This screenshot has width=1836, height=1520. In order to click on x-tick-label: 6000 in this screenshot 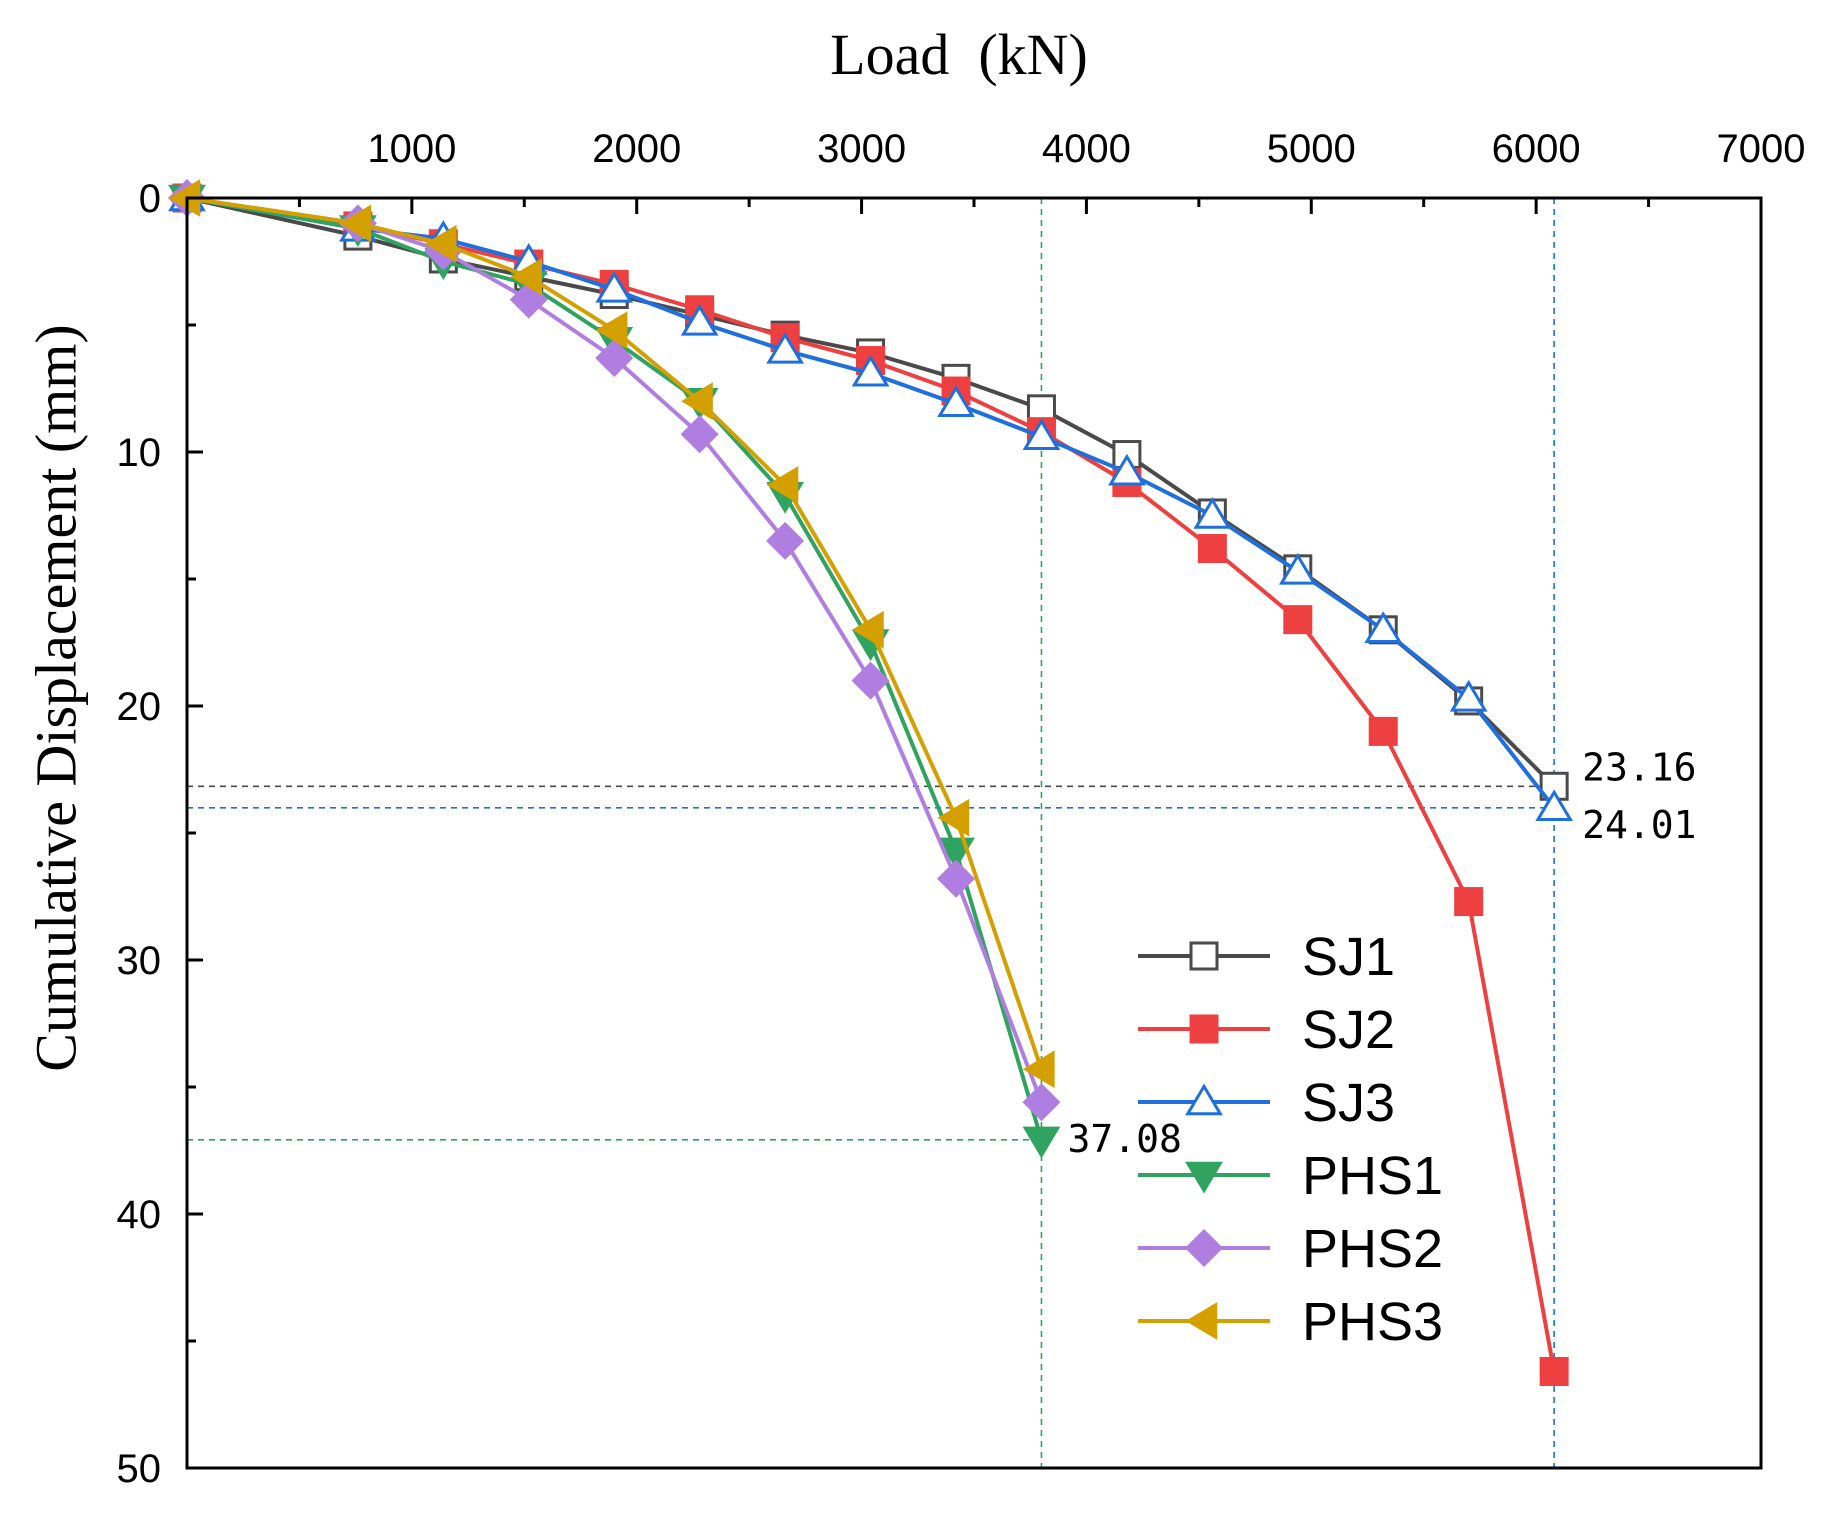, I will do `click(1536, 149)`.